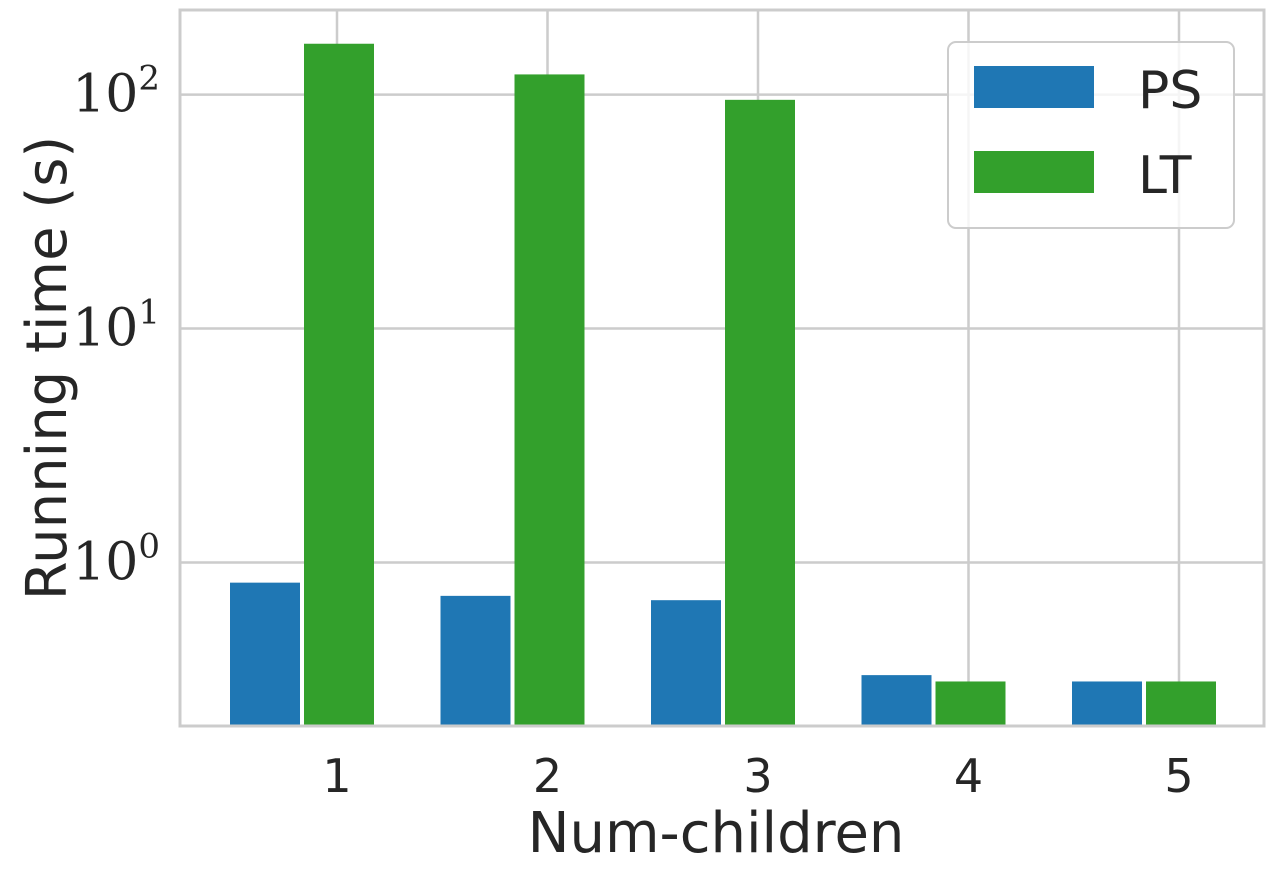 The image size is (1276, 876). I want to click on y-tick-labels: 10⁰ 10¹ 10², so click(116, 326).